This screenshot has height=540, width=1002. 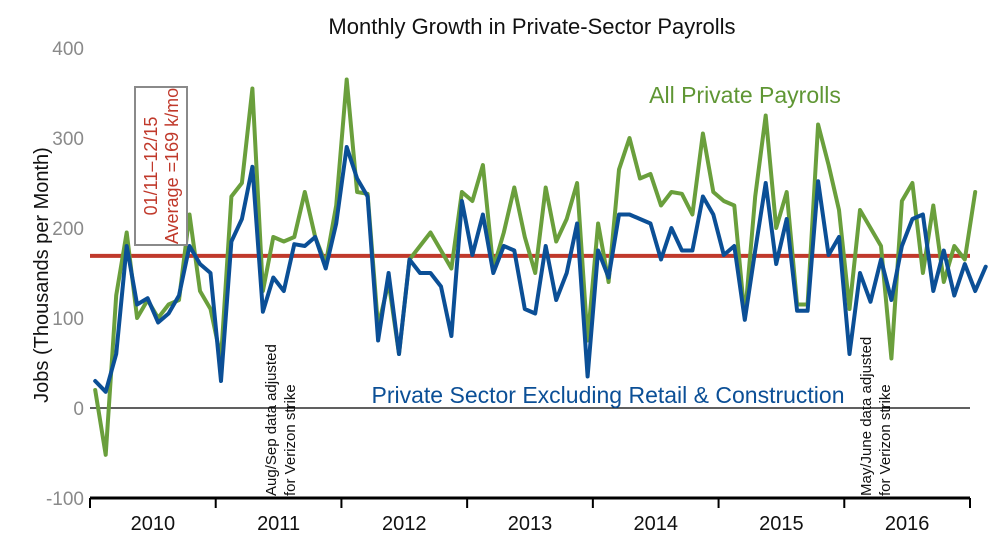 What do you see at coordinates (151, 166) in the screenshot?
I see `average-label-line1: 01/11–12/15` at bounding box center [151, 166].